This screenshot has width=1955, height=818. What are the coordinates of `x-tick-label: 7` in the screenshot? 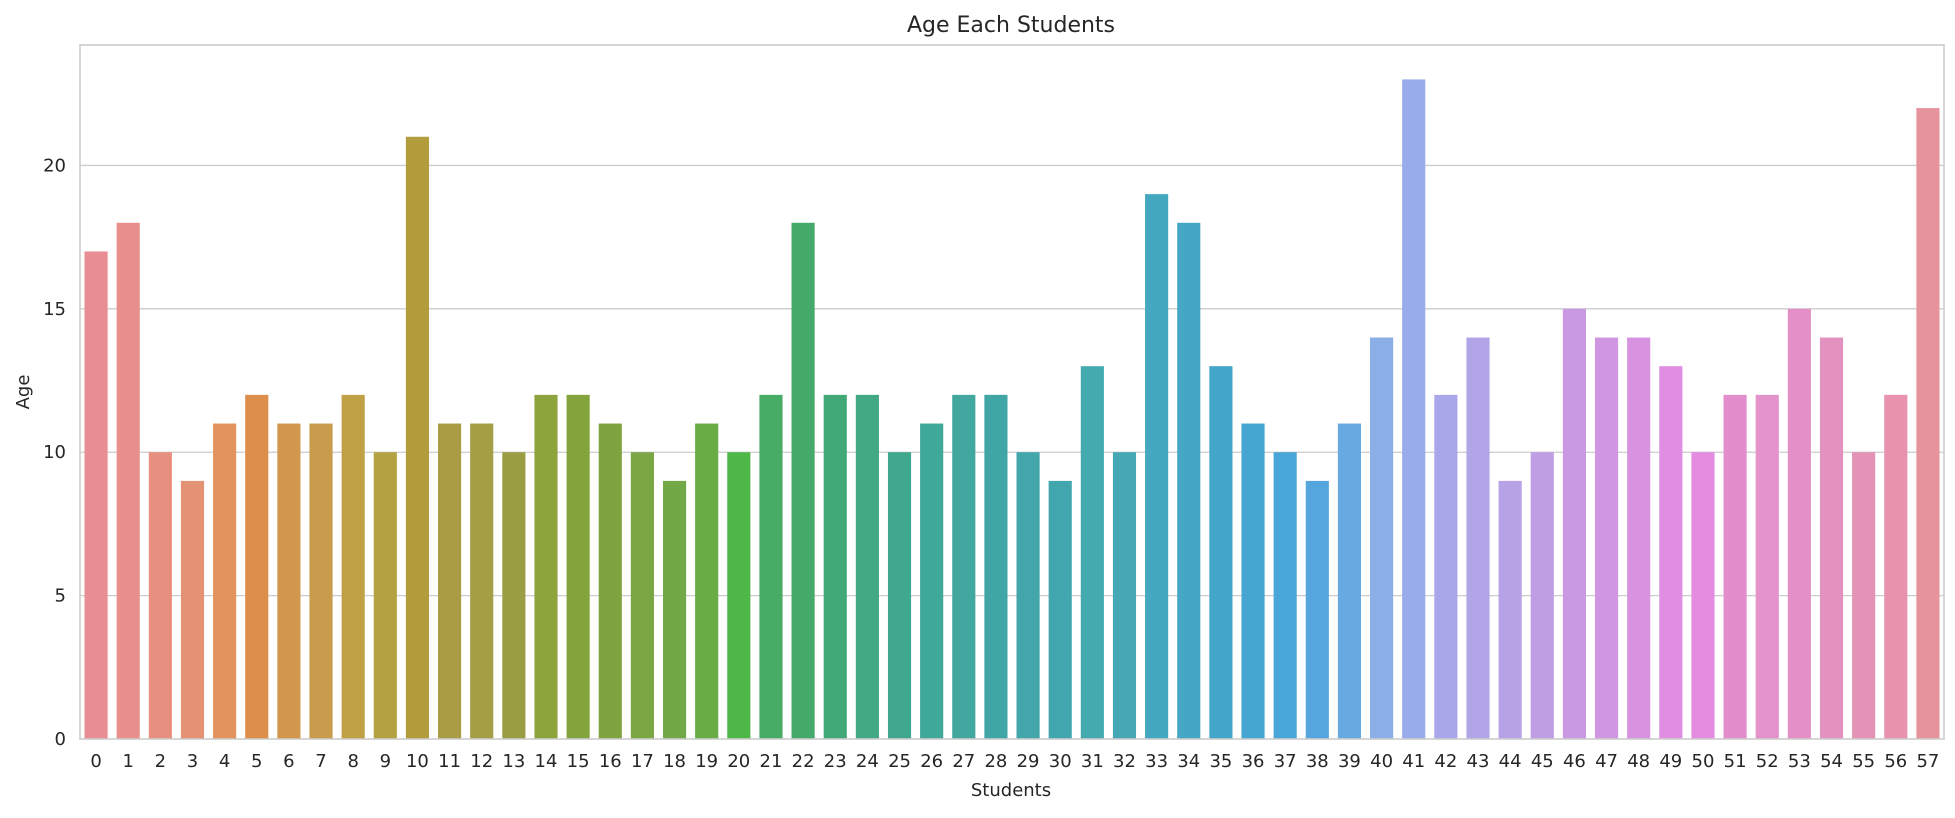 It's located at (320, 761).